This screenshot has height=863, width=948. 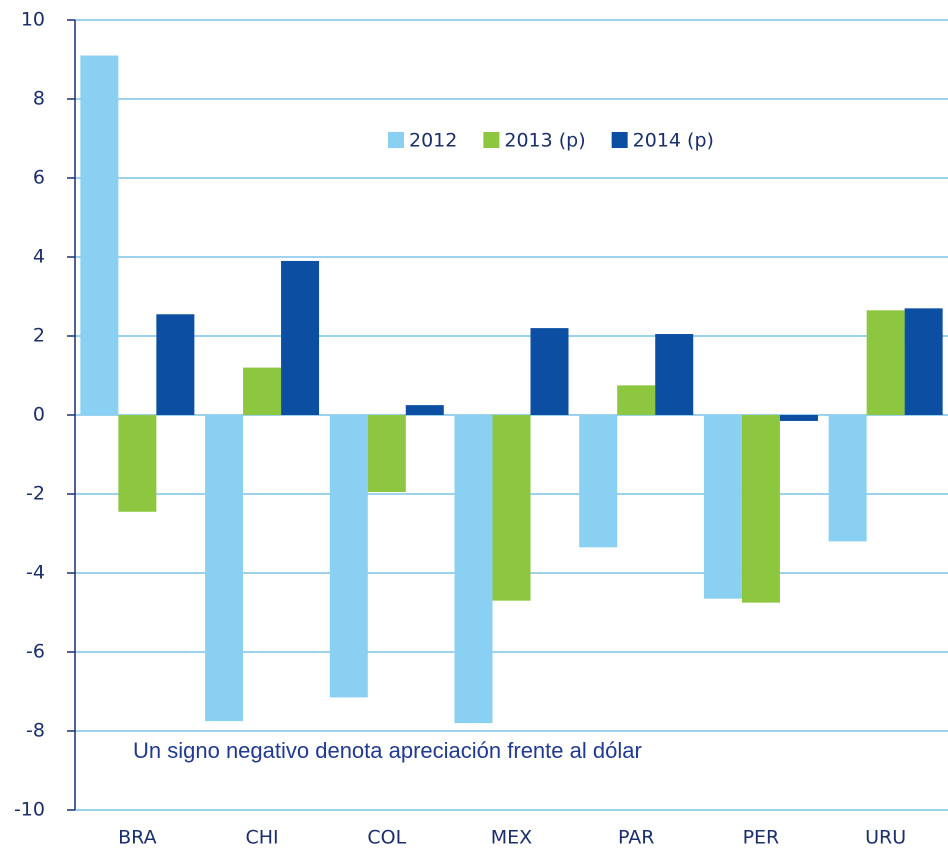 I want to click on x-tick-label: COL, so click(x=386, y=838).